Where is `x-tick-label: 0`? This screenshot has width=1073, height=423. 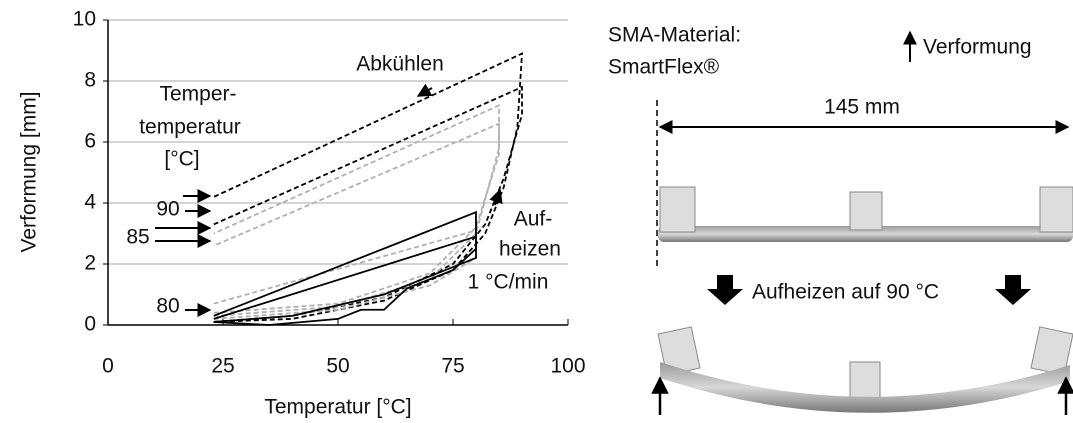
x-tick-label: 0 is located at coordinates (108, 366).